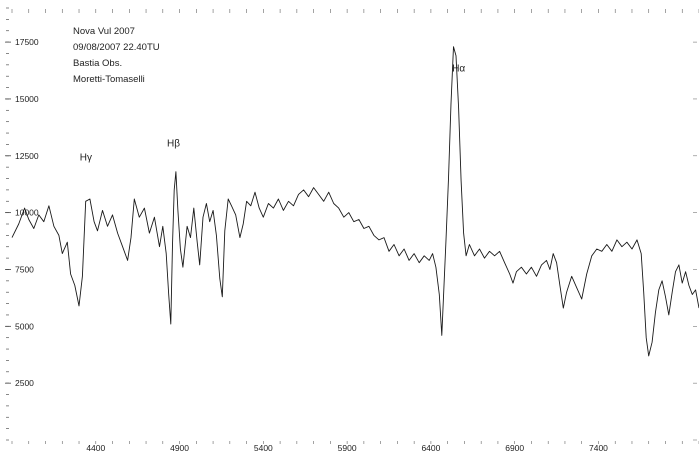 The image size is (699, 452). Describe the element at coordinates (27, 156) in the screenshot. I see `y-tick-label: 12500` at that location.